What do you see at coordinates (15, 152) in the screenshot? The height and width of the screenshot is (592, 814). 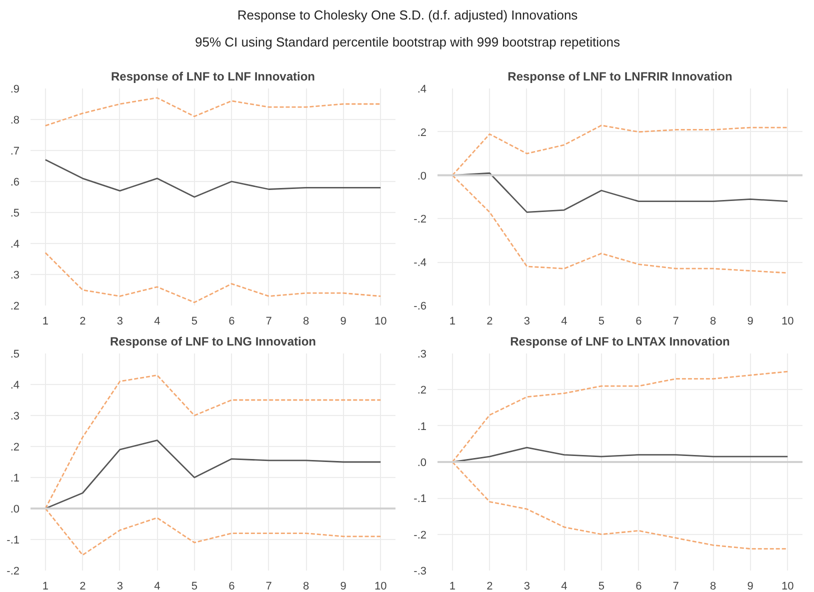 I see `y-tick-label: .7` at bounding box center [15, 152].